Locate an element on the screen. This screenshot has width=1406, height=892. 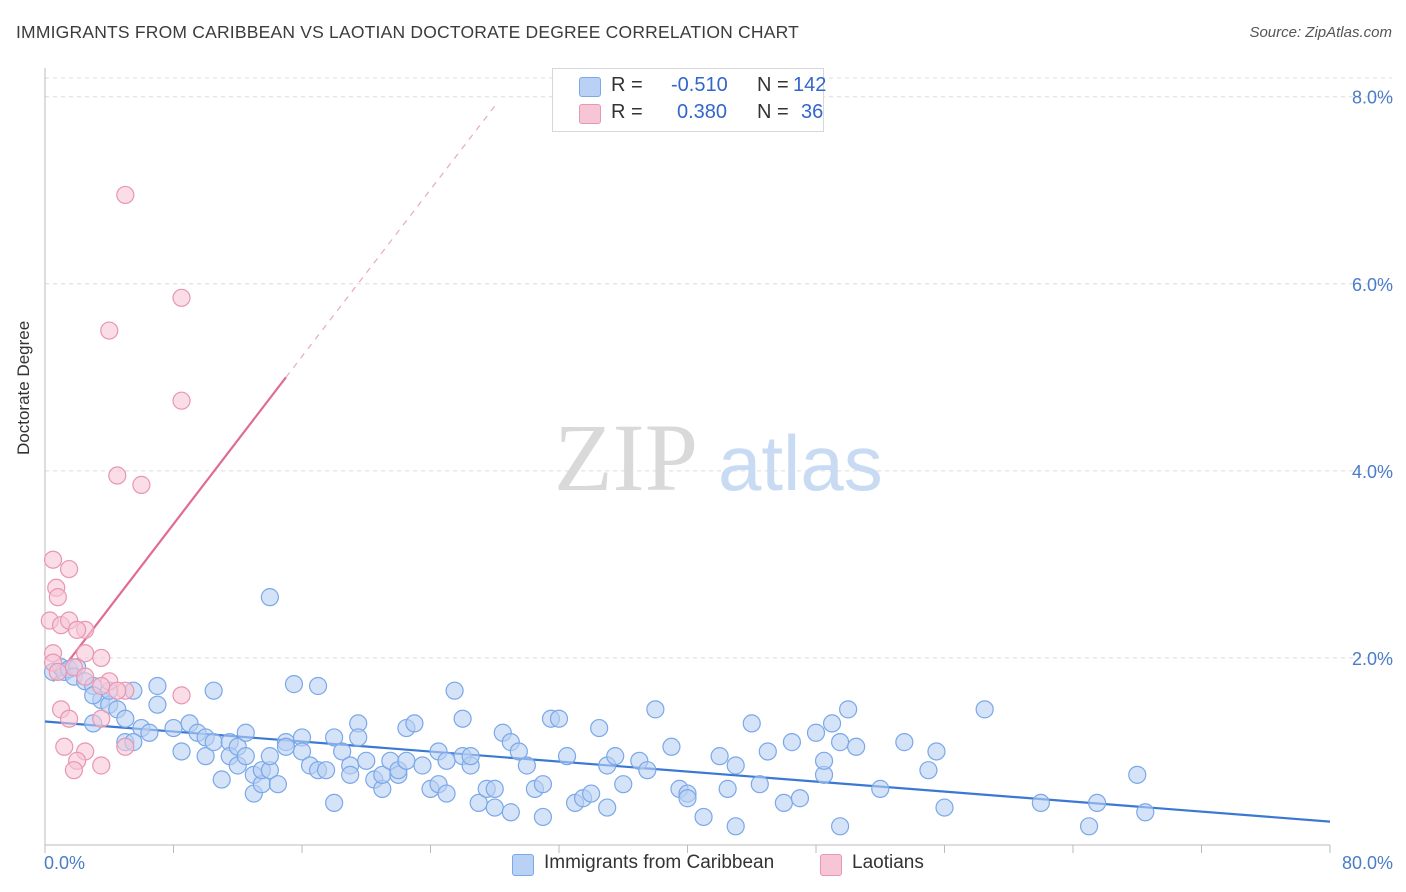
bottom-legend-label-caribbean: Immigrants from Caribbean is located at coordinates (659, 862).